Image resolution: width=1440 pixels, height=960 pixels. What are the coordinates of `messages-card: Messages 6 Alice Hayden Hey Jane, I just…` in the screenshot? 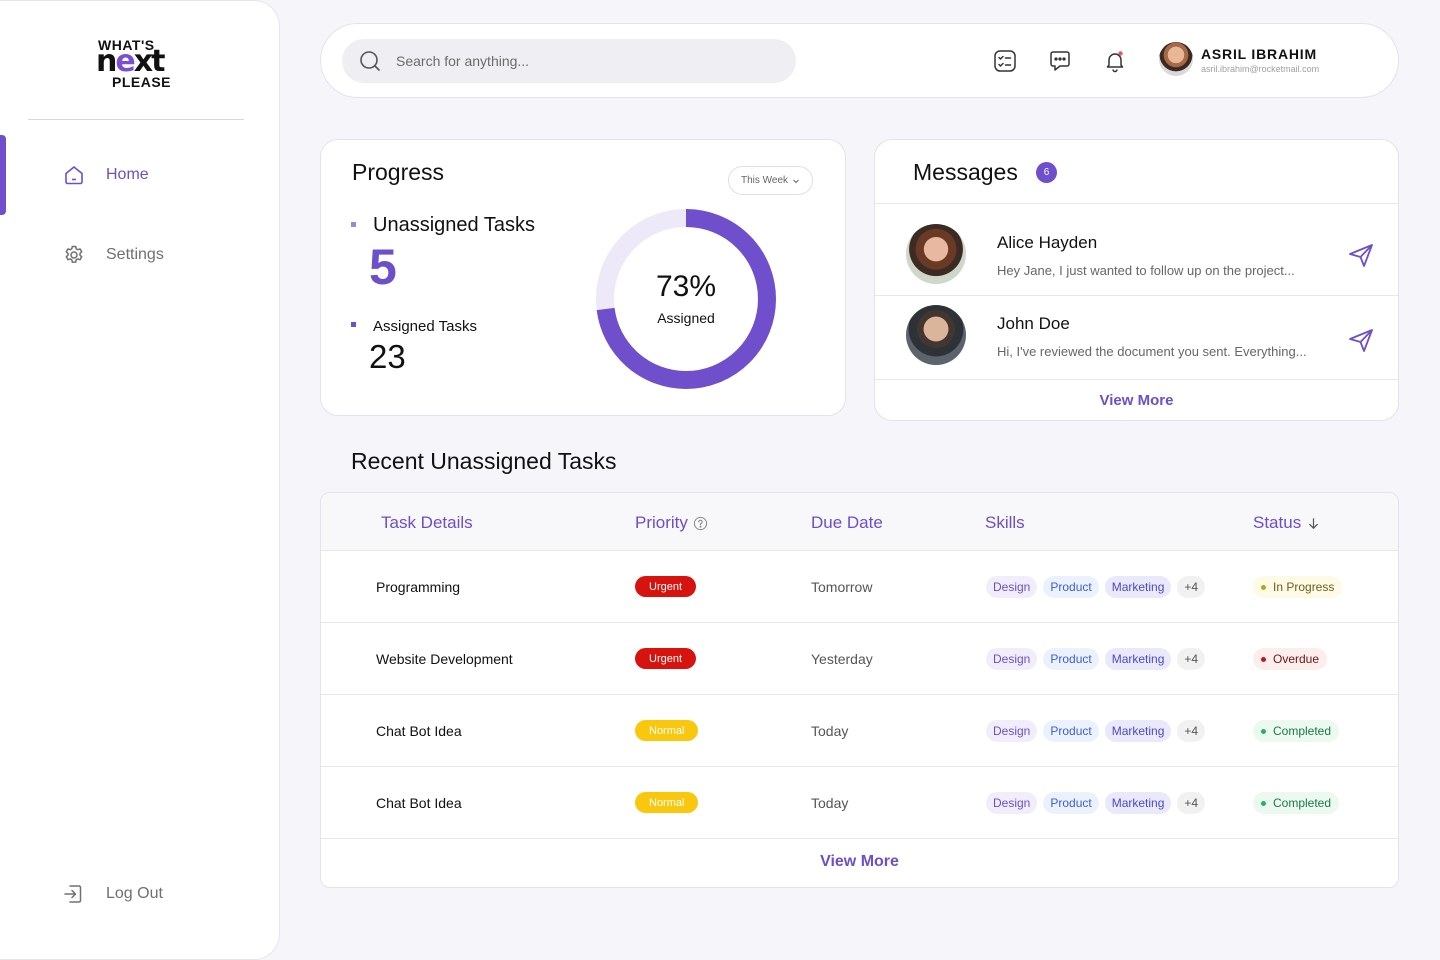 It's located at (1136, 280).